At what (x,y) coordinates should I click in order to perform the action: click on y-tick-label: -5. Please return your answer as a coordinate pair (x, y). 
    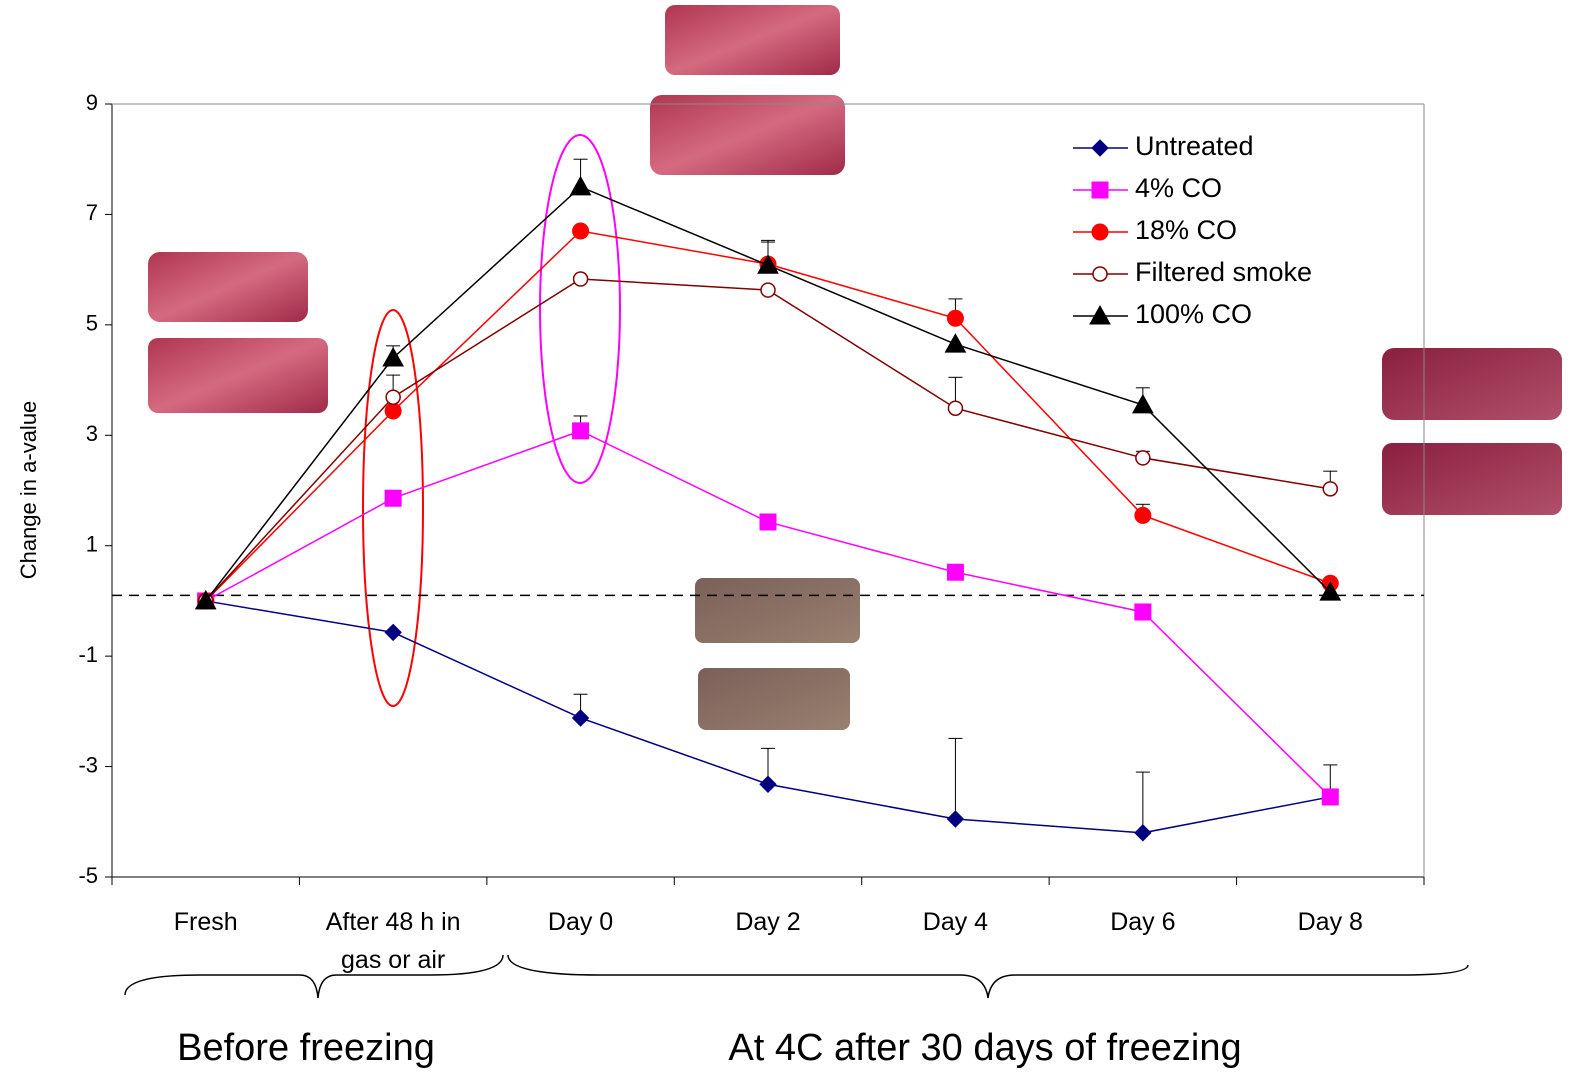
    Looking at the image, I should click on (88, 875).